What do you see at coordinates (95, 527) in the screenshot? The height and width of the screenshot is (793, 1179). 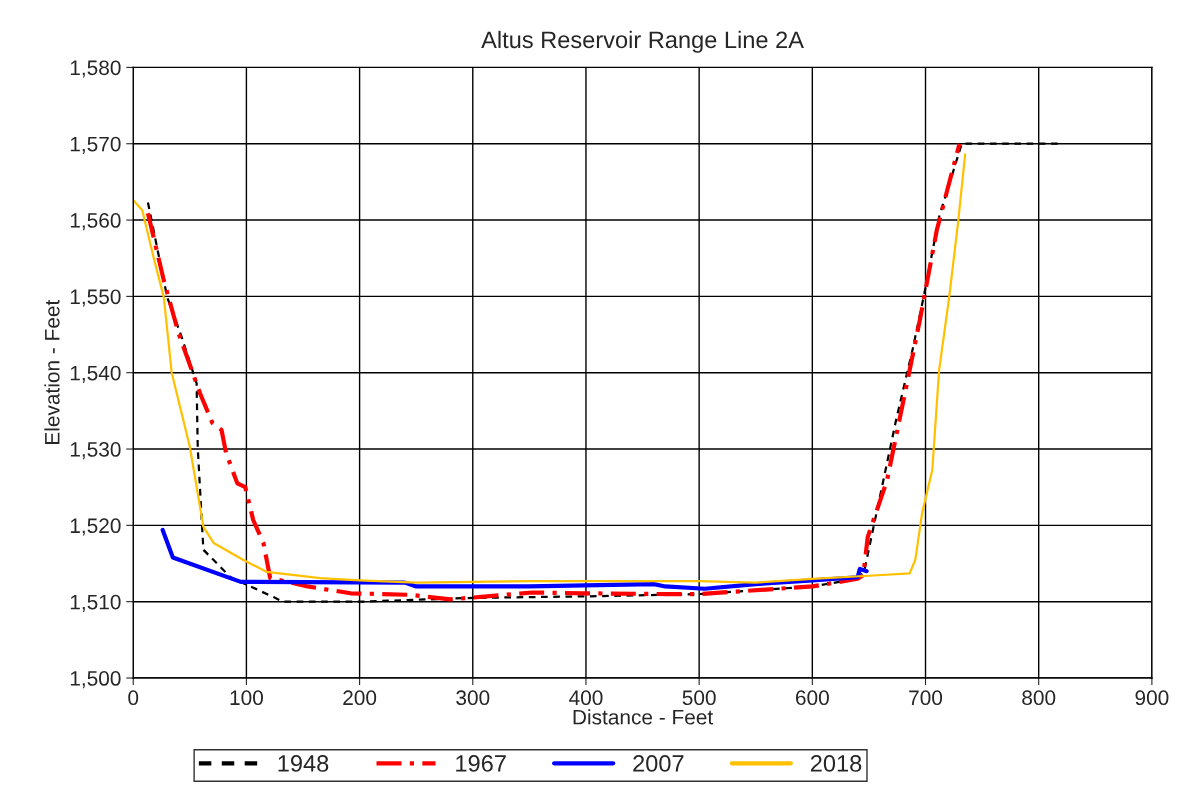 I see `y-tick-label: 1,520` at bounding box center [95, 527].